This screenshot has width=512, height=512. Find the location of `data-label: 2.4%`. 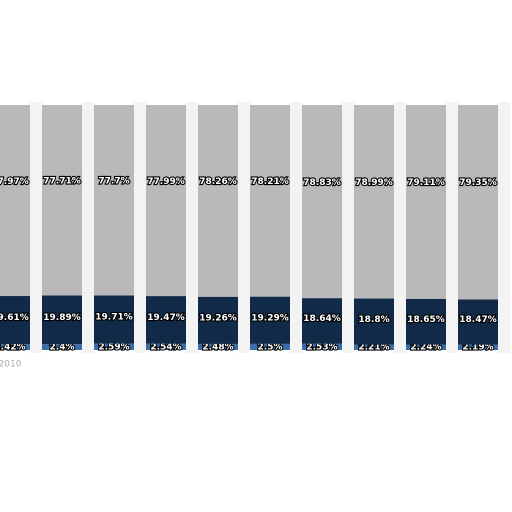

data-label: 2.4% is located at coordinates (62, 348).